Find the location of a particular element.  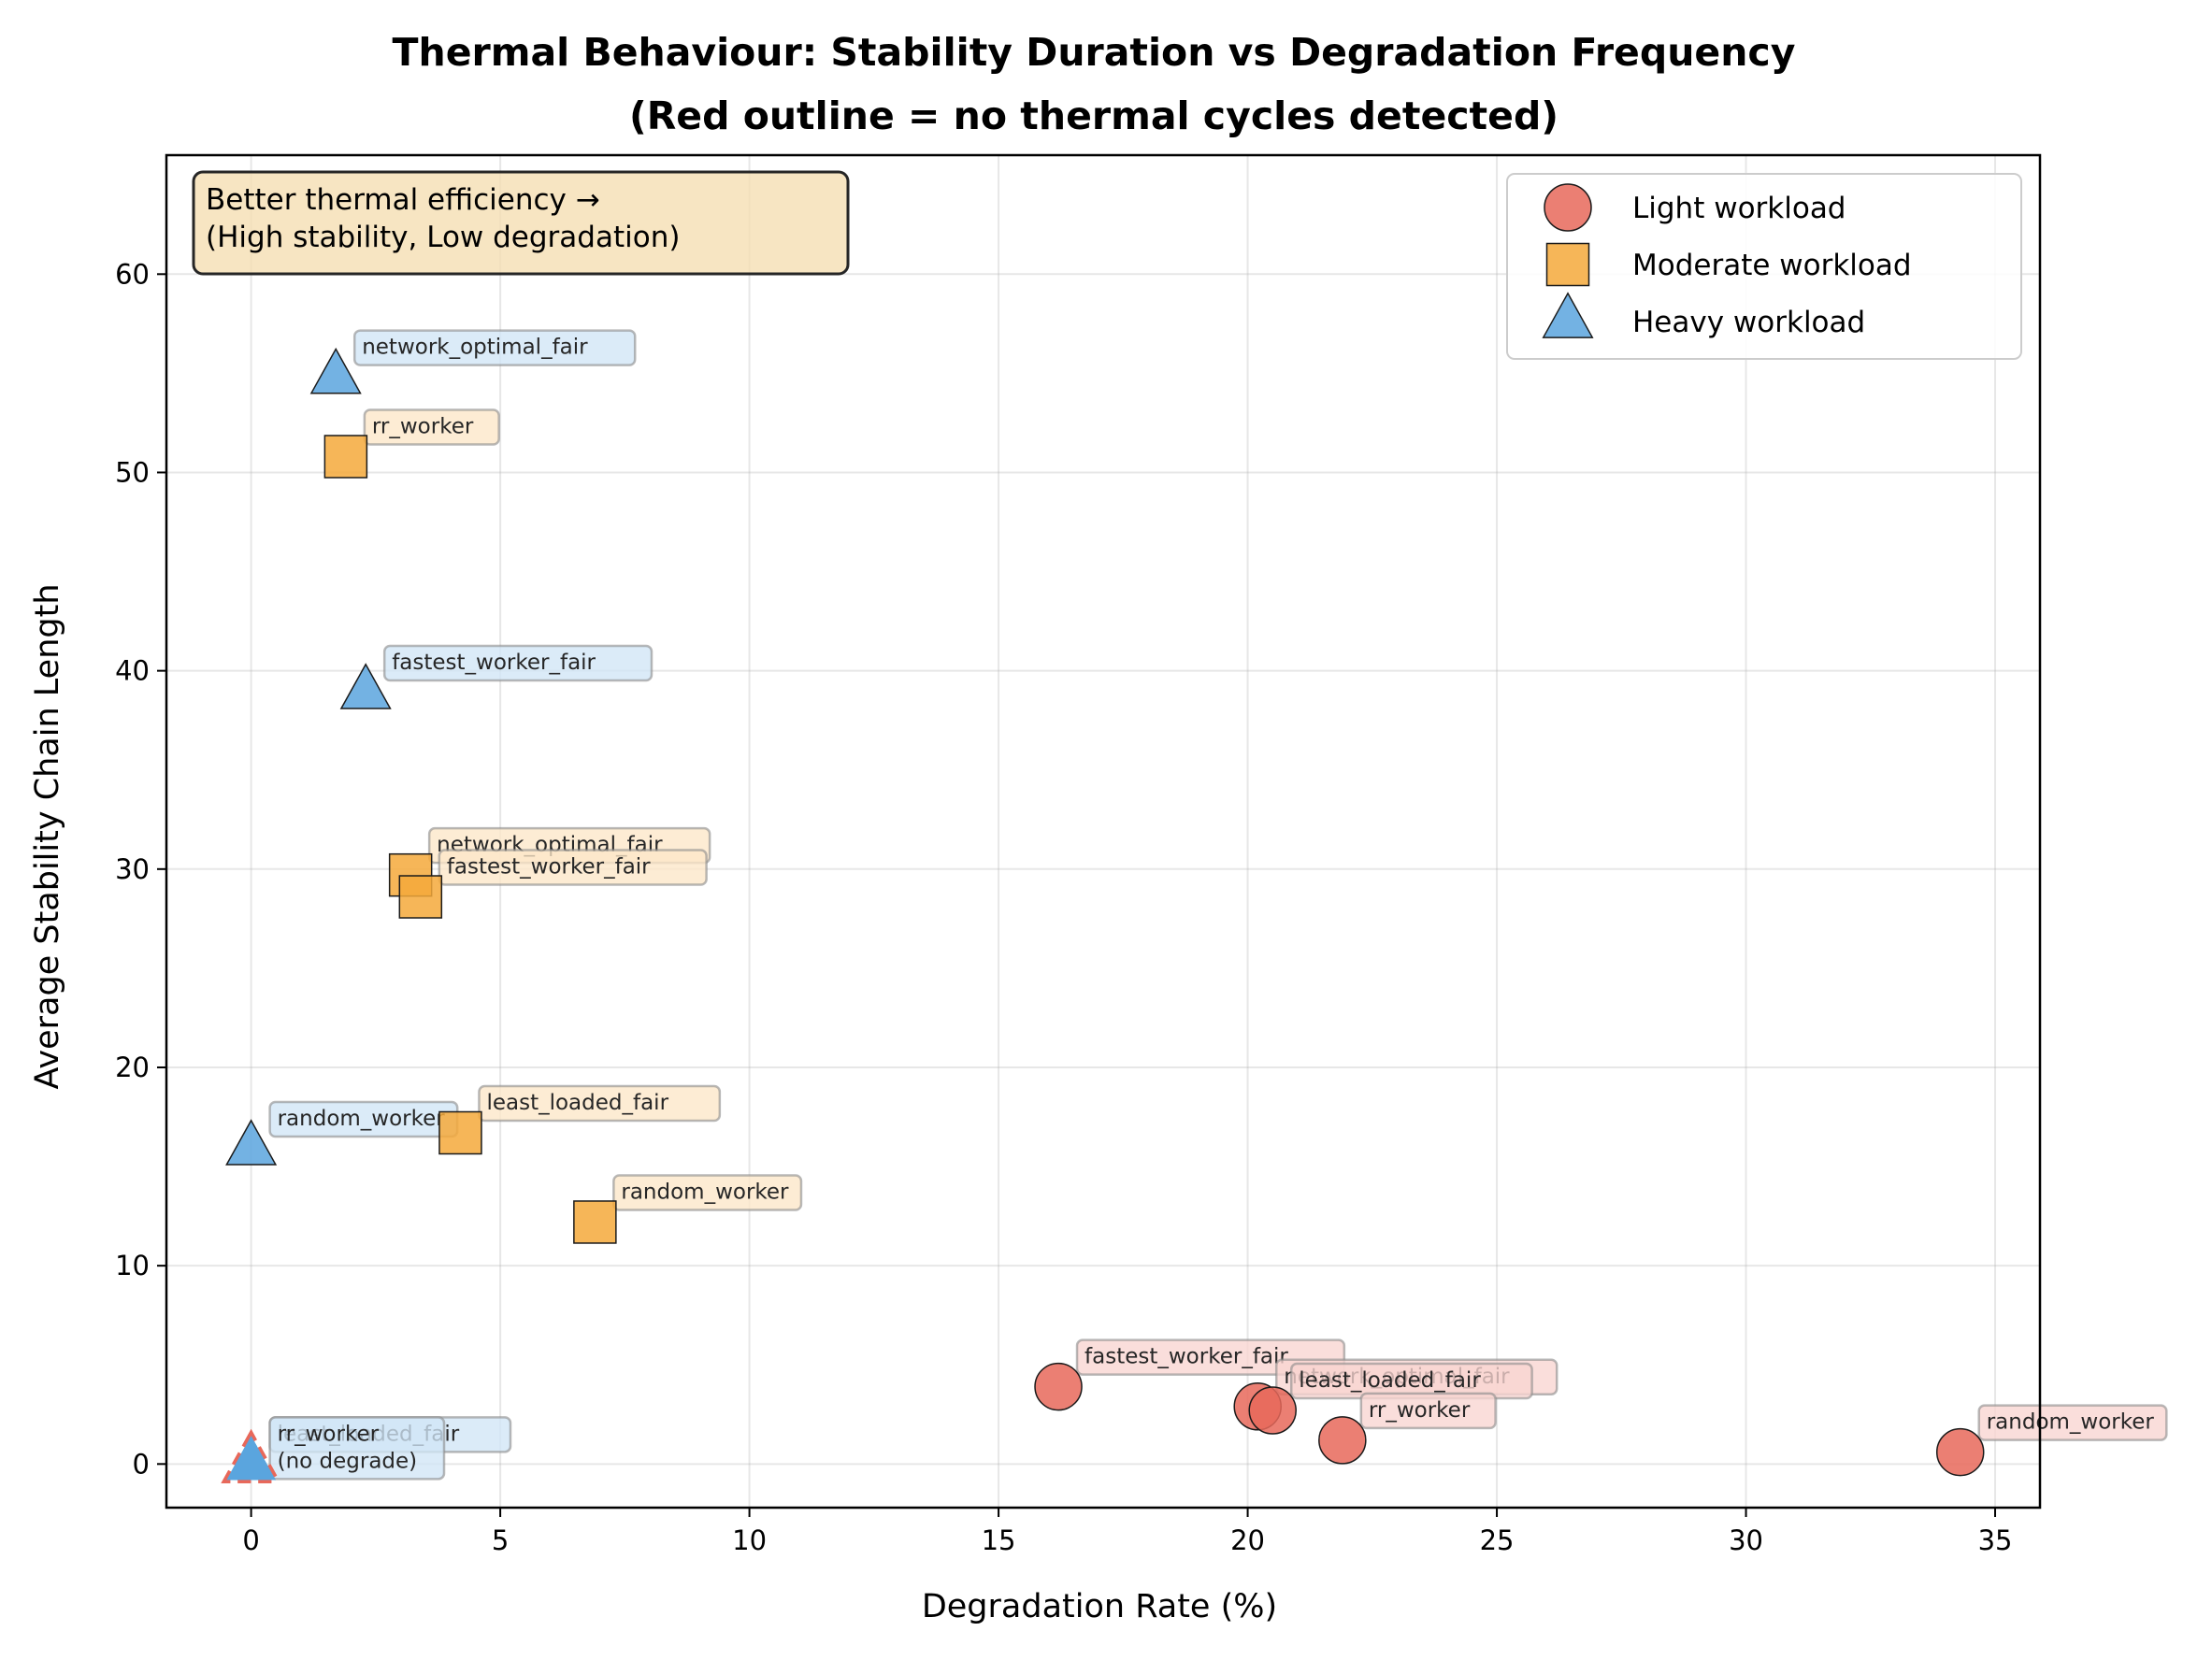

point-label-text: network_optimal_fair is located at coordinates (475, 348).